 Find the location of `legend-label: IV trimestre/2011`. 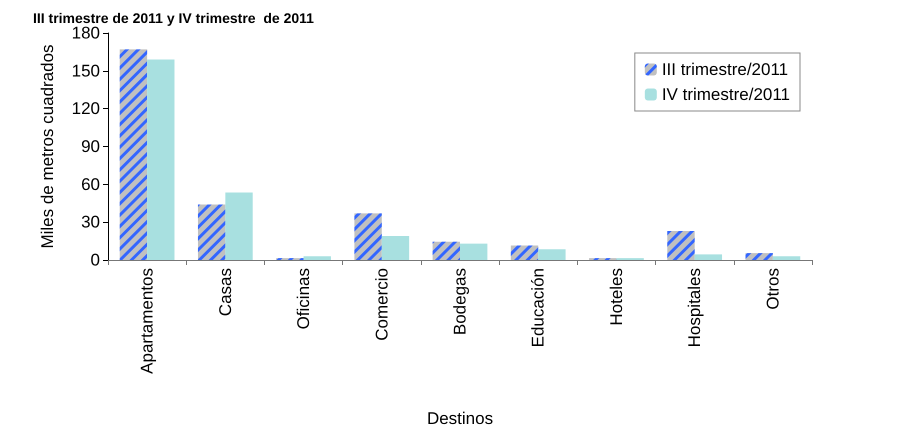

legend-label: IV trimestre/2011 is located at coordinates (726, 94).